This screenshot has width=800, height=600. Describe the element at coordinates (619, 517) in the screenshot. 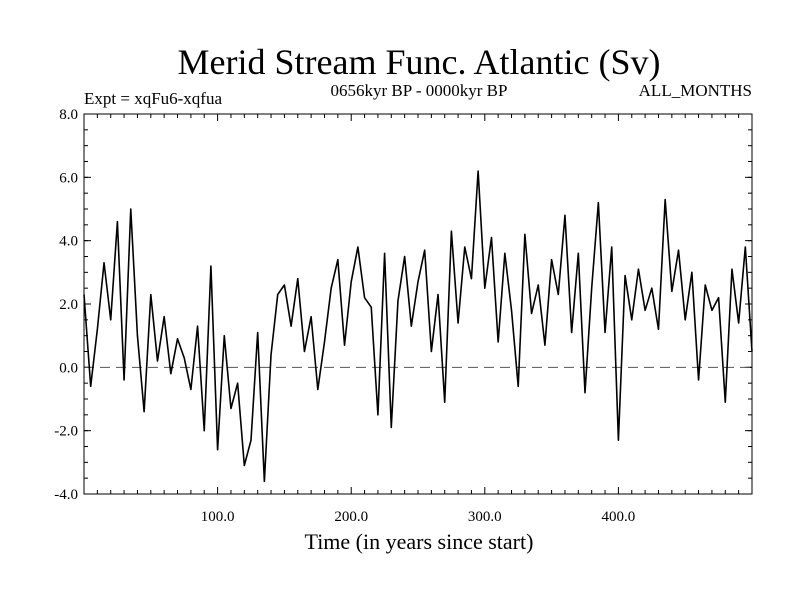

I see `x-tick-label: 400.0` at that location.